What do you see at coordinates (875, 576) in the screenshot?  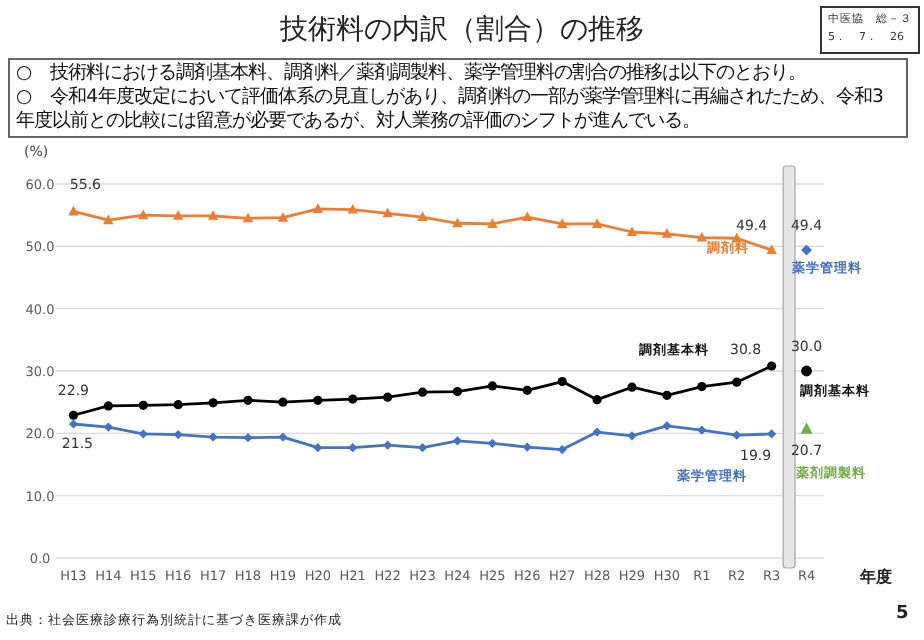 I see `x-axis-title: 年度` at bounding box center [875, 576].